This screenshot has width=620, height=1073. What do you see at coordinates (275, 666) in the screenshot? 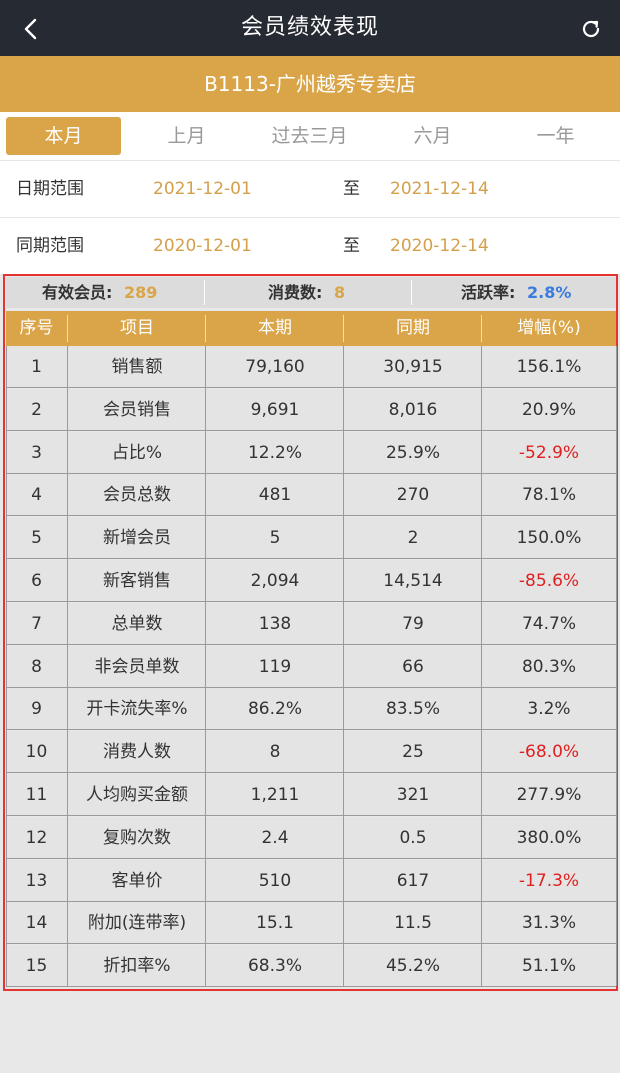
I see `cell-current: 119` at bounding box center [275, 666].